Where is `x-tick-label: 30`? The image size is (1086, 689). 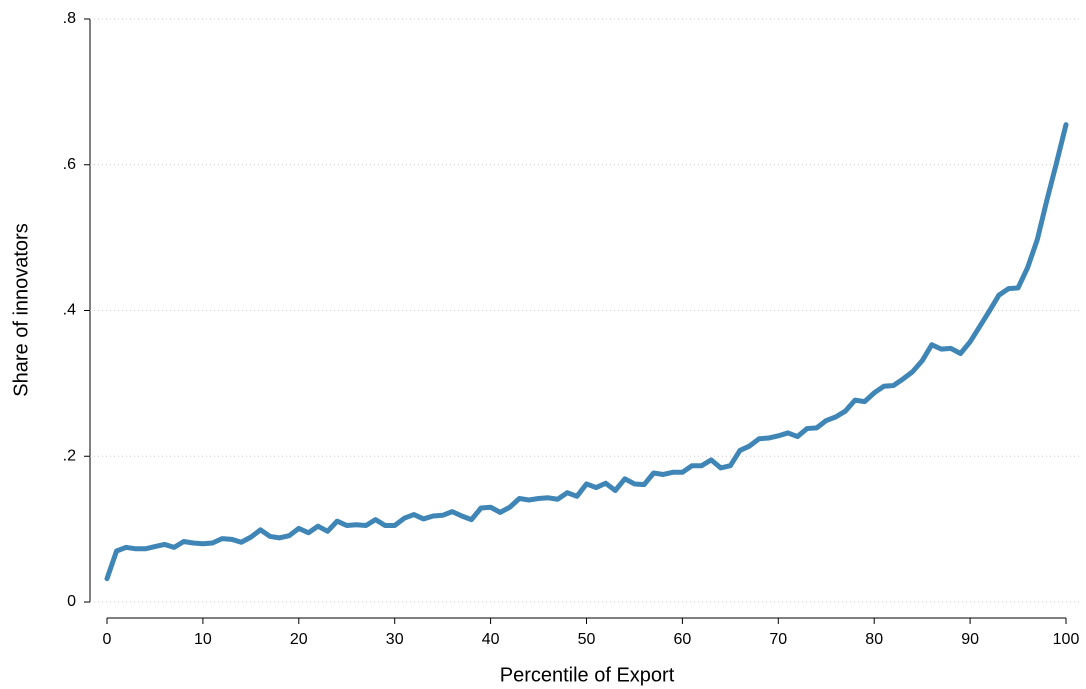
x-tick-label: 30 is located at coordinates (395, 639).